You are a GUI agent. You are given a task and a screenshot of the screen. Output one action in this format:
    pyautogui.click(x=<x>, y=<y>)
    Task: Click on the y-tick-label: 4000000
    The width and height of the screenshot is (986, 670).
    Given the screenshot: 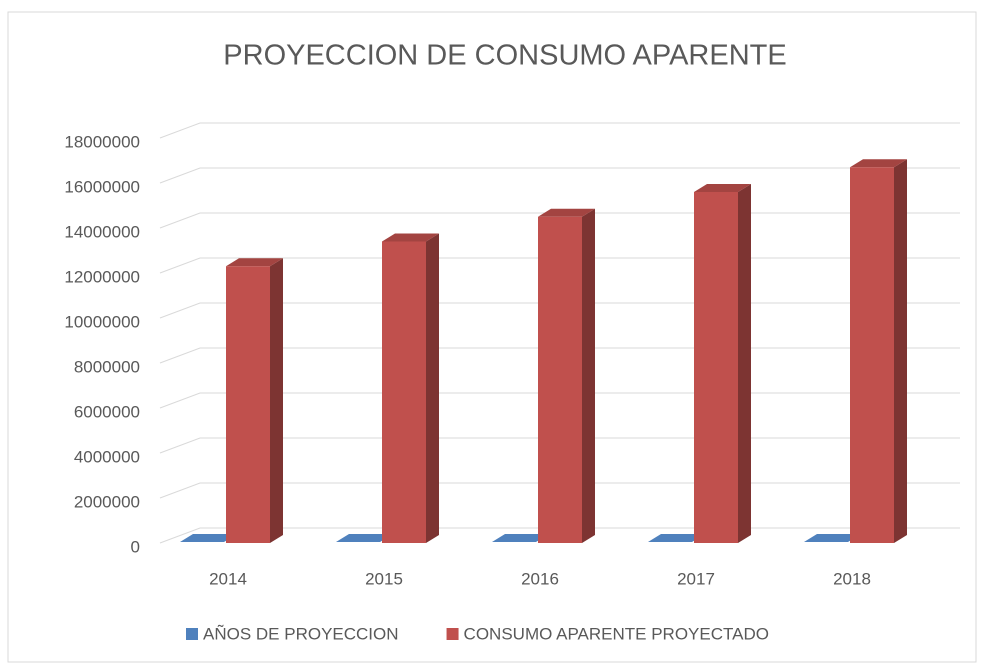 What is the action you would take?
    pyautogui.click(x=107, y=456)
    